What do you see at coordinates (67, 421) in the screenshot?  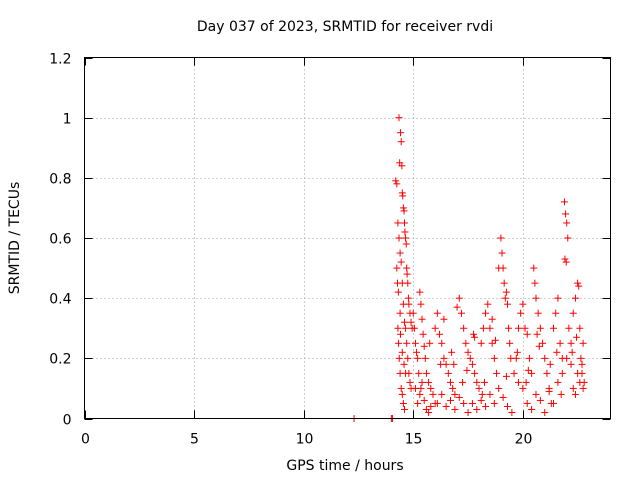 I see `y-tick-label: 0` at bounding box center [67, 421].